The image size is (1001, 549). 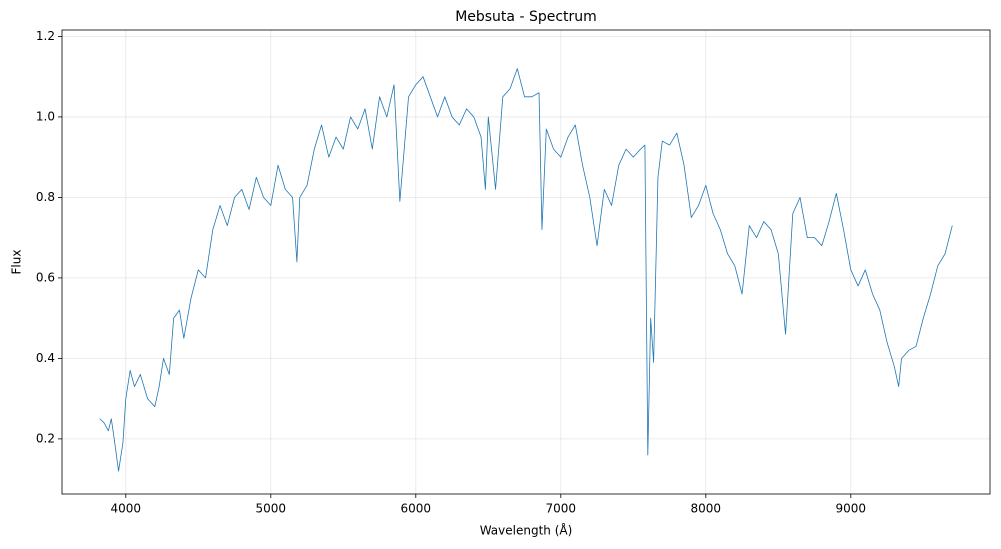 I want to click on x-tick-label: 4000, so click(x=126, y=509).